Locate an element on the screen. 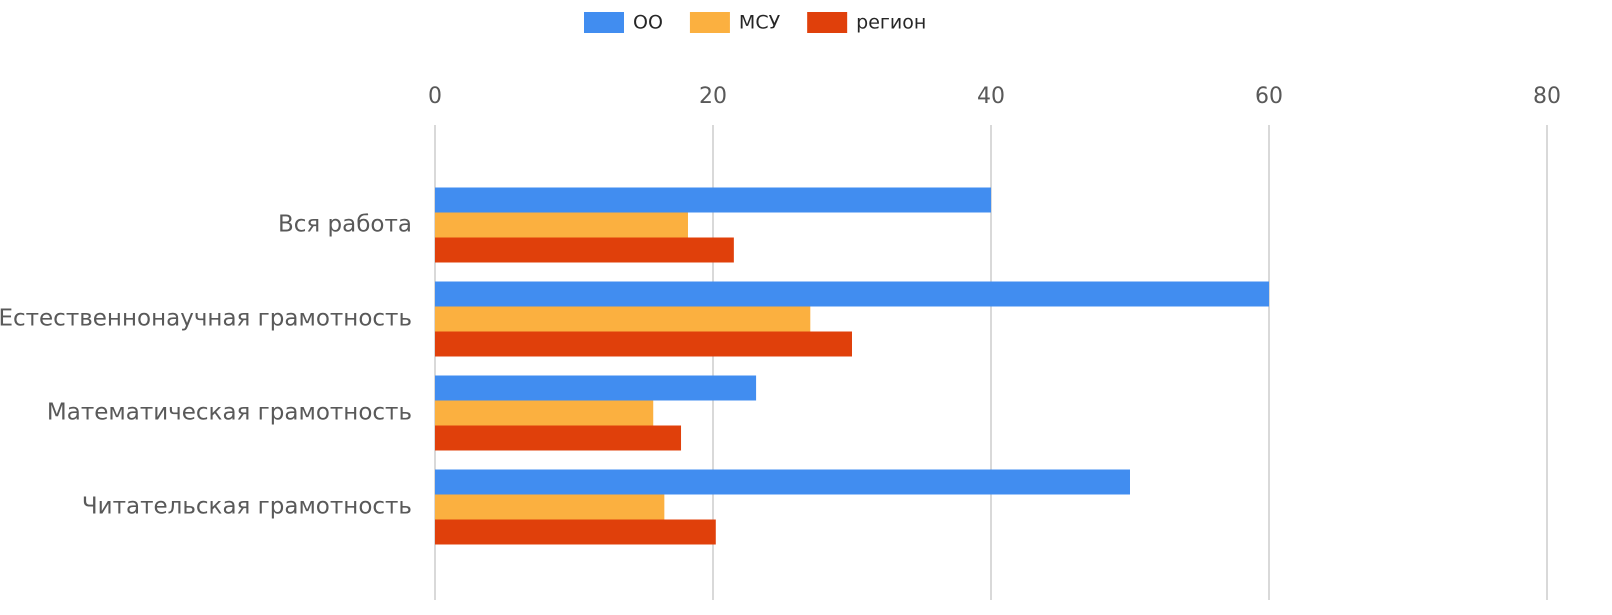 The width and height of the screenshot is (1612, 615). x-tick-label: 80 is located at coordinates (1547, 96).